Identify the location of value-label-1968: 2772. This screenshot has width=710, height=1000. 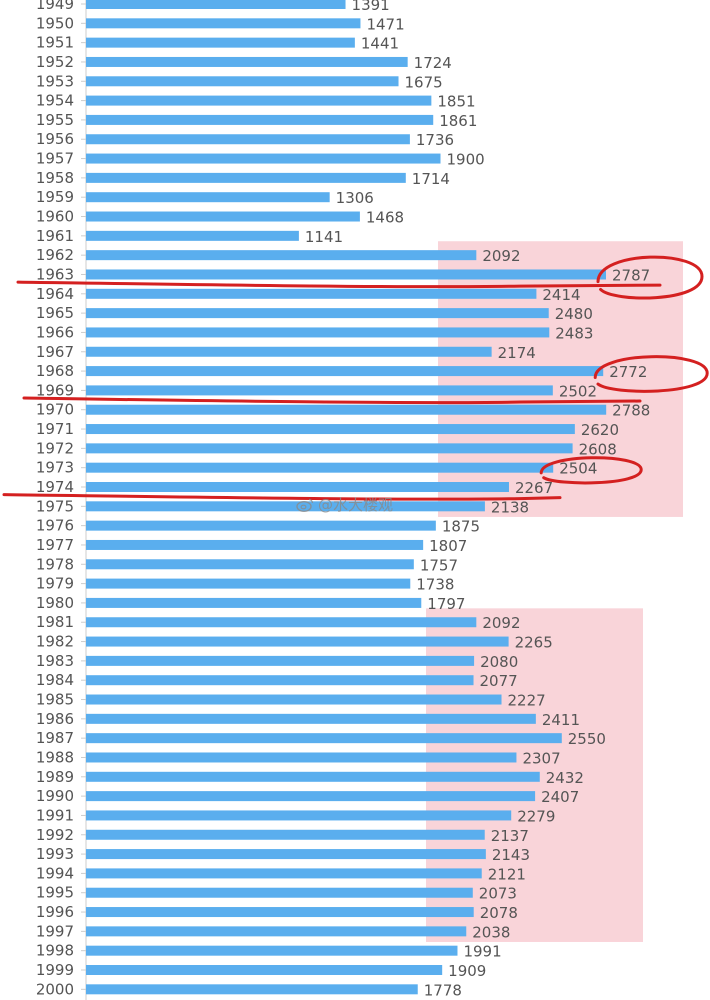
(628, 372).